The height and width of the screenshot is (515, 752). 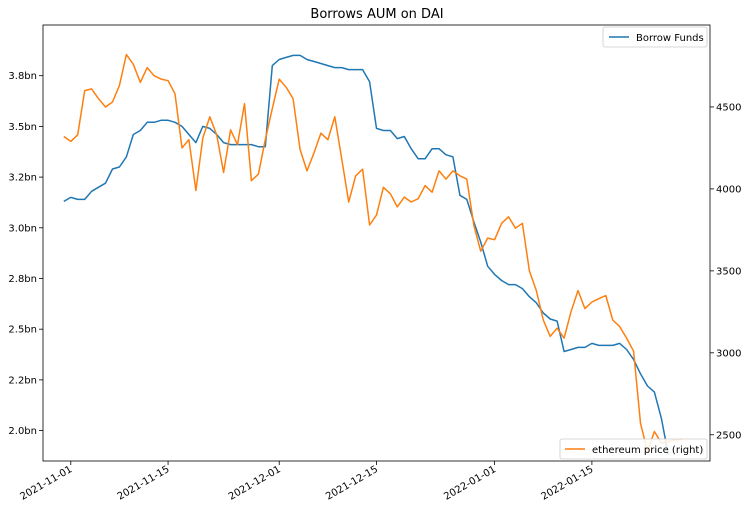 I want to click on legend-box-bottom, so click(x=633, y=449).